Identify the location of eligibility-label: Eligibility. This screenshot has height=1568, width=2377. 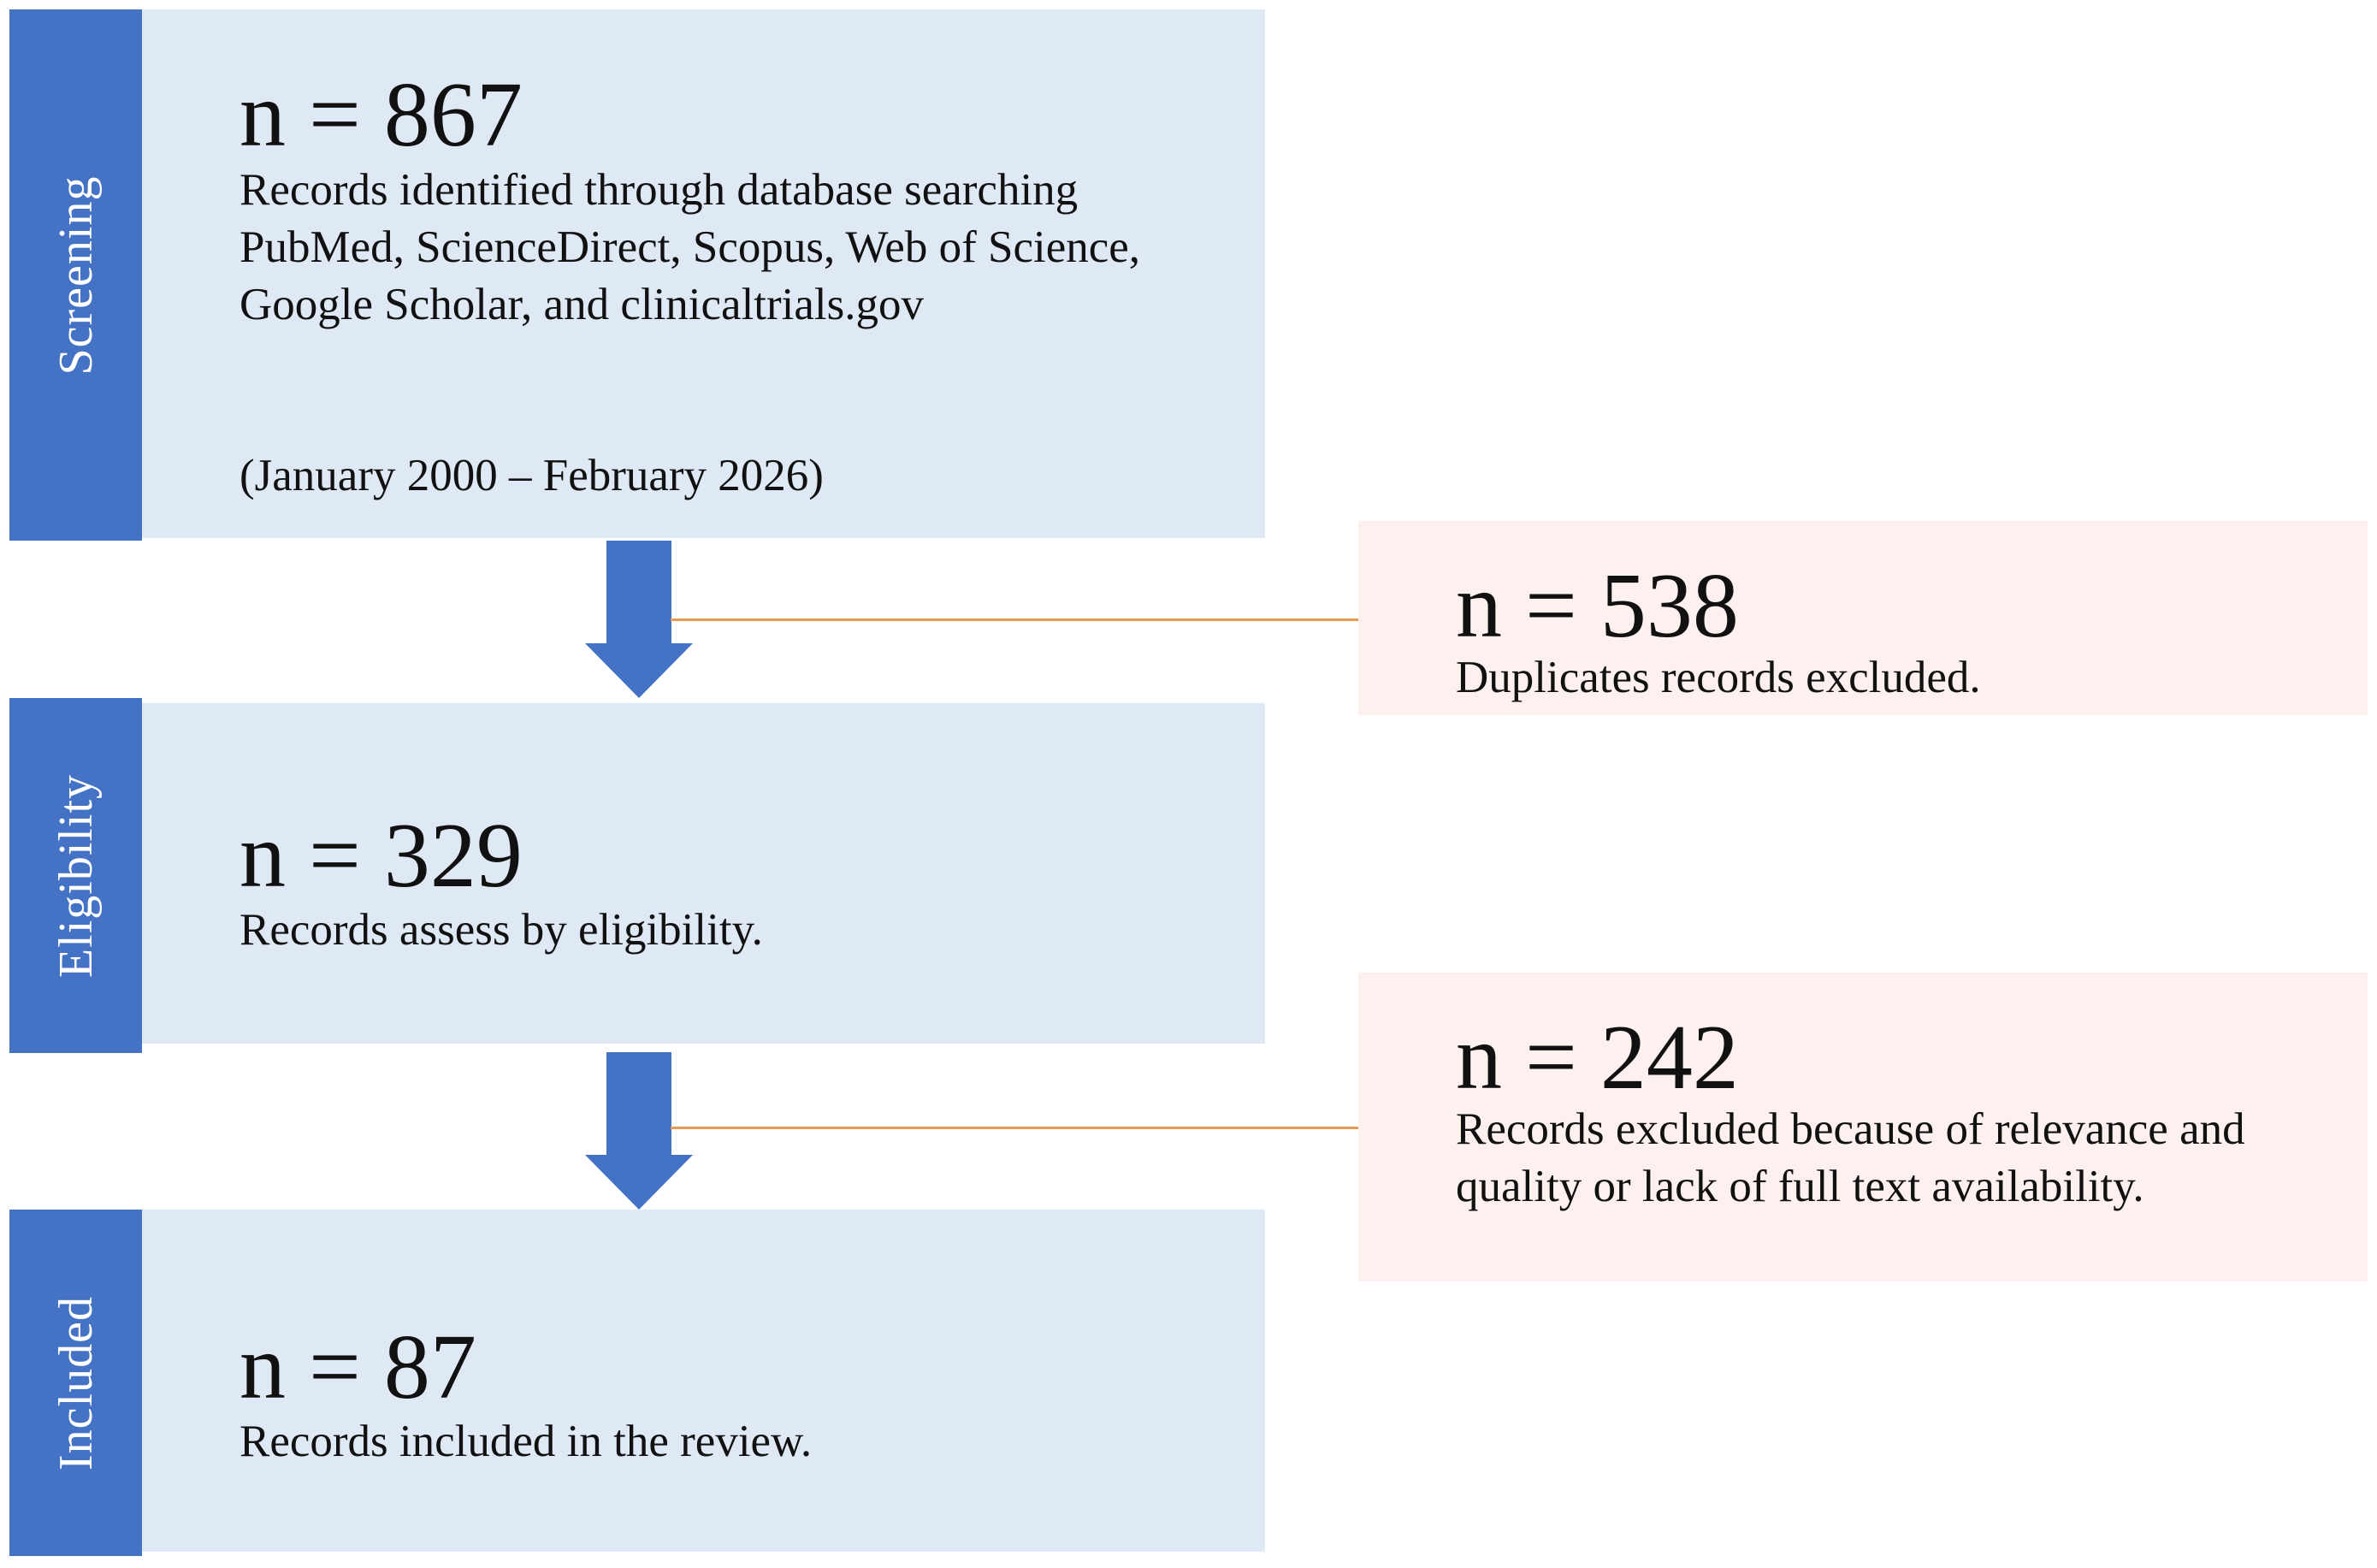
(76, 875).